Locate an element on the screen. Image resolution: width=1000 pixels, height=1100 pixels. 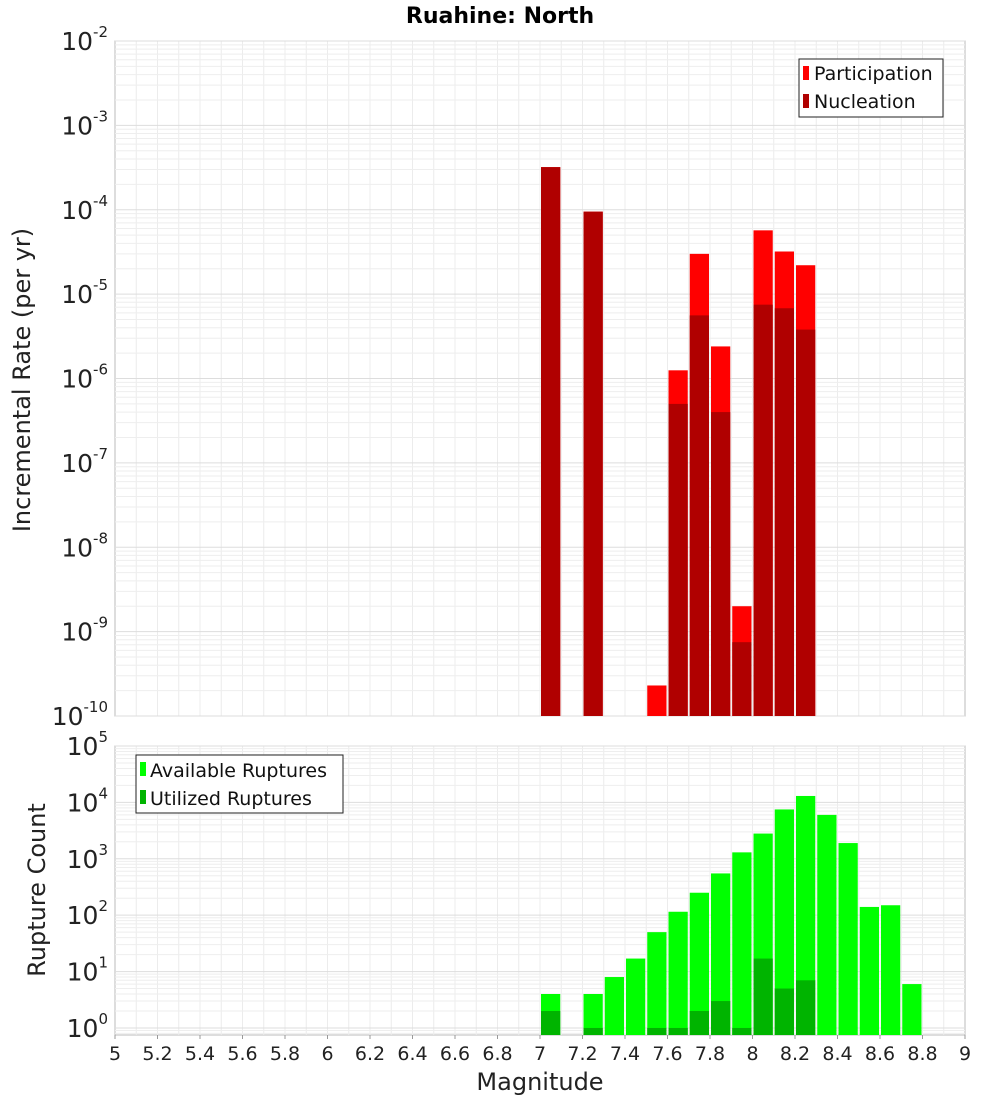
x-tick-label: 8.8 is located at coordinates (922, 1054).